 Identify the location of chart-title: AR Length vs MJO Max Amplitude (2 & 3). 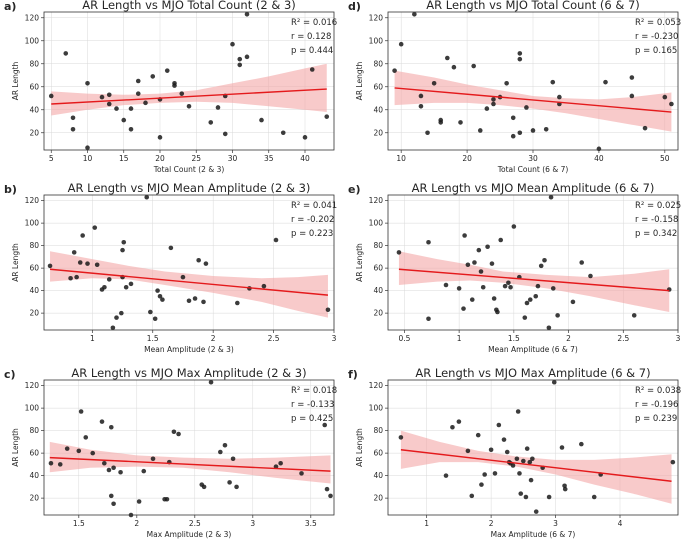
(188, 373).